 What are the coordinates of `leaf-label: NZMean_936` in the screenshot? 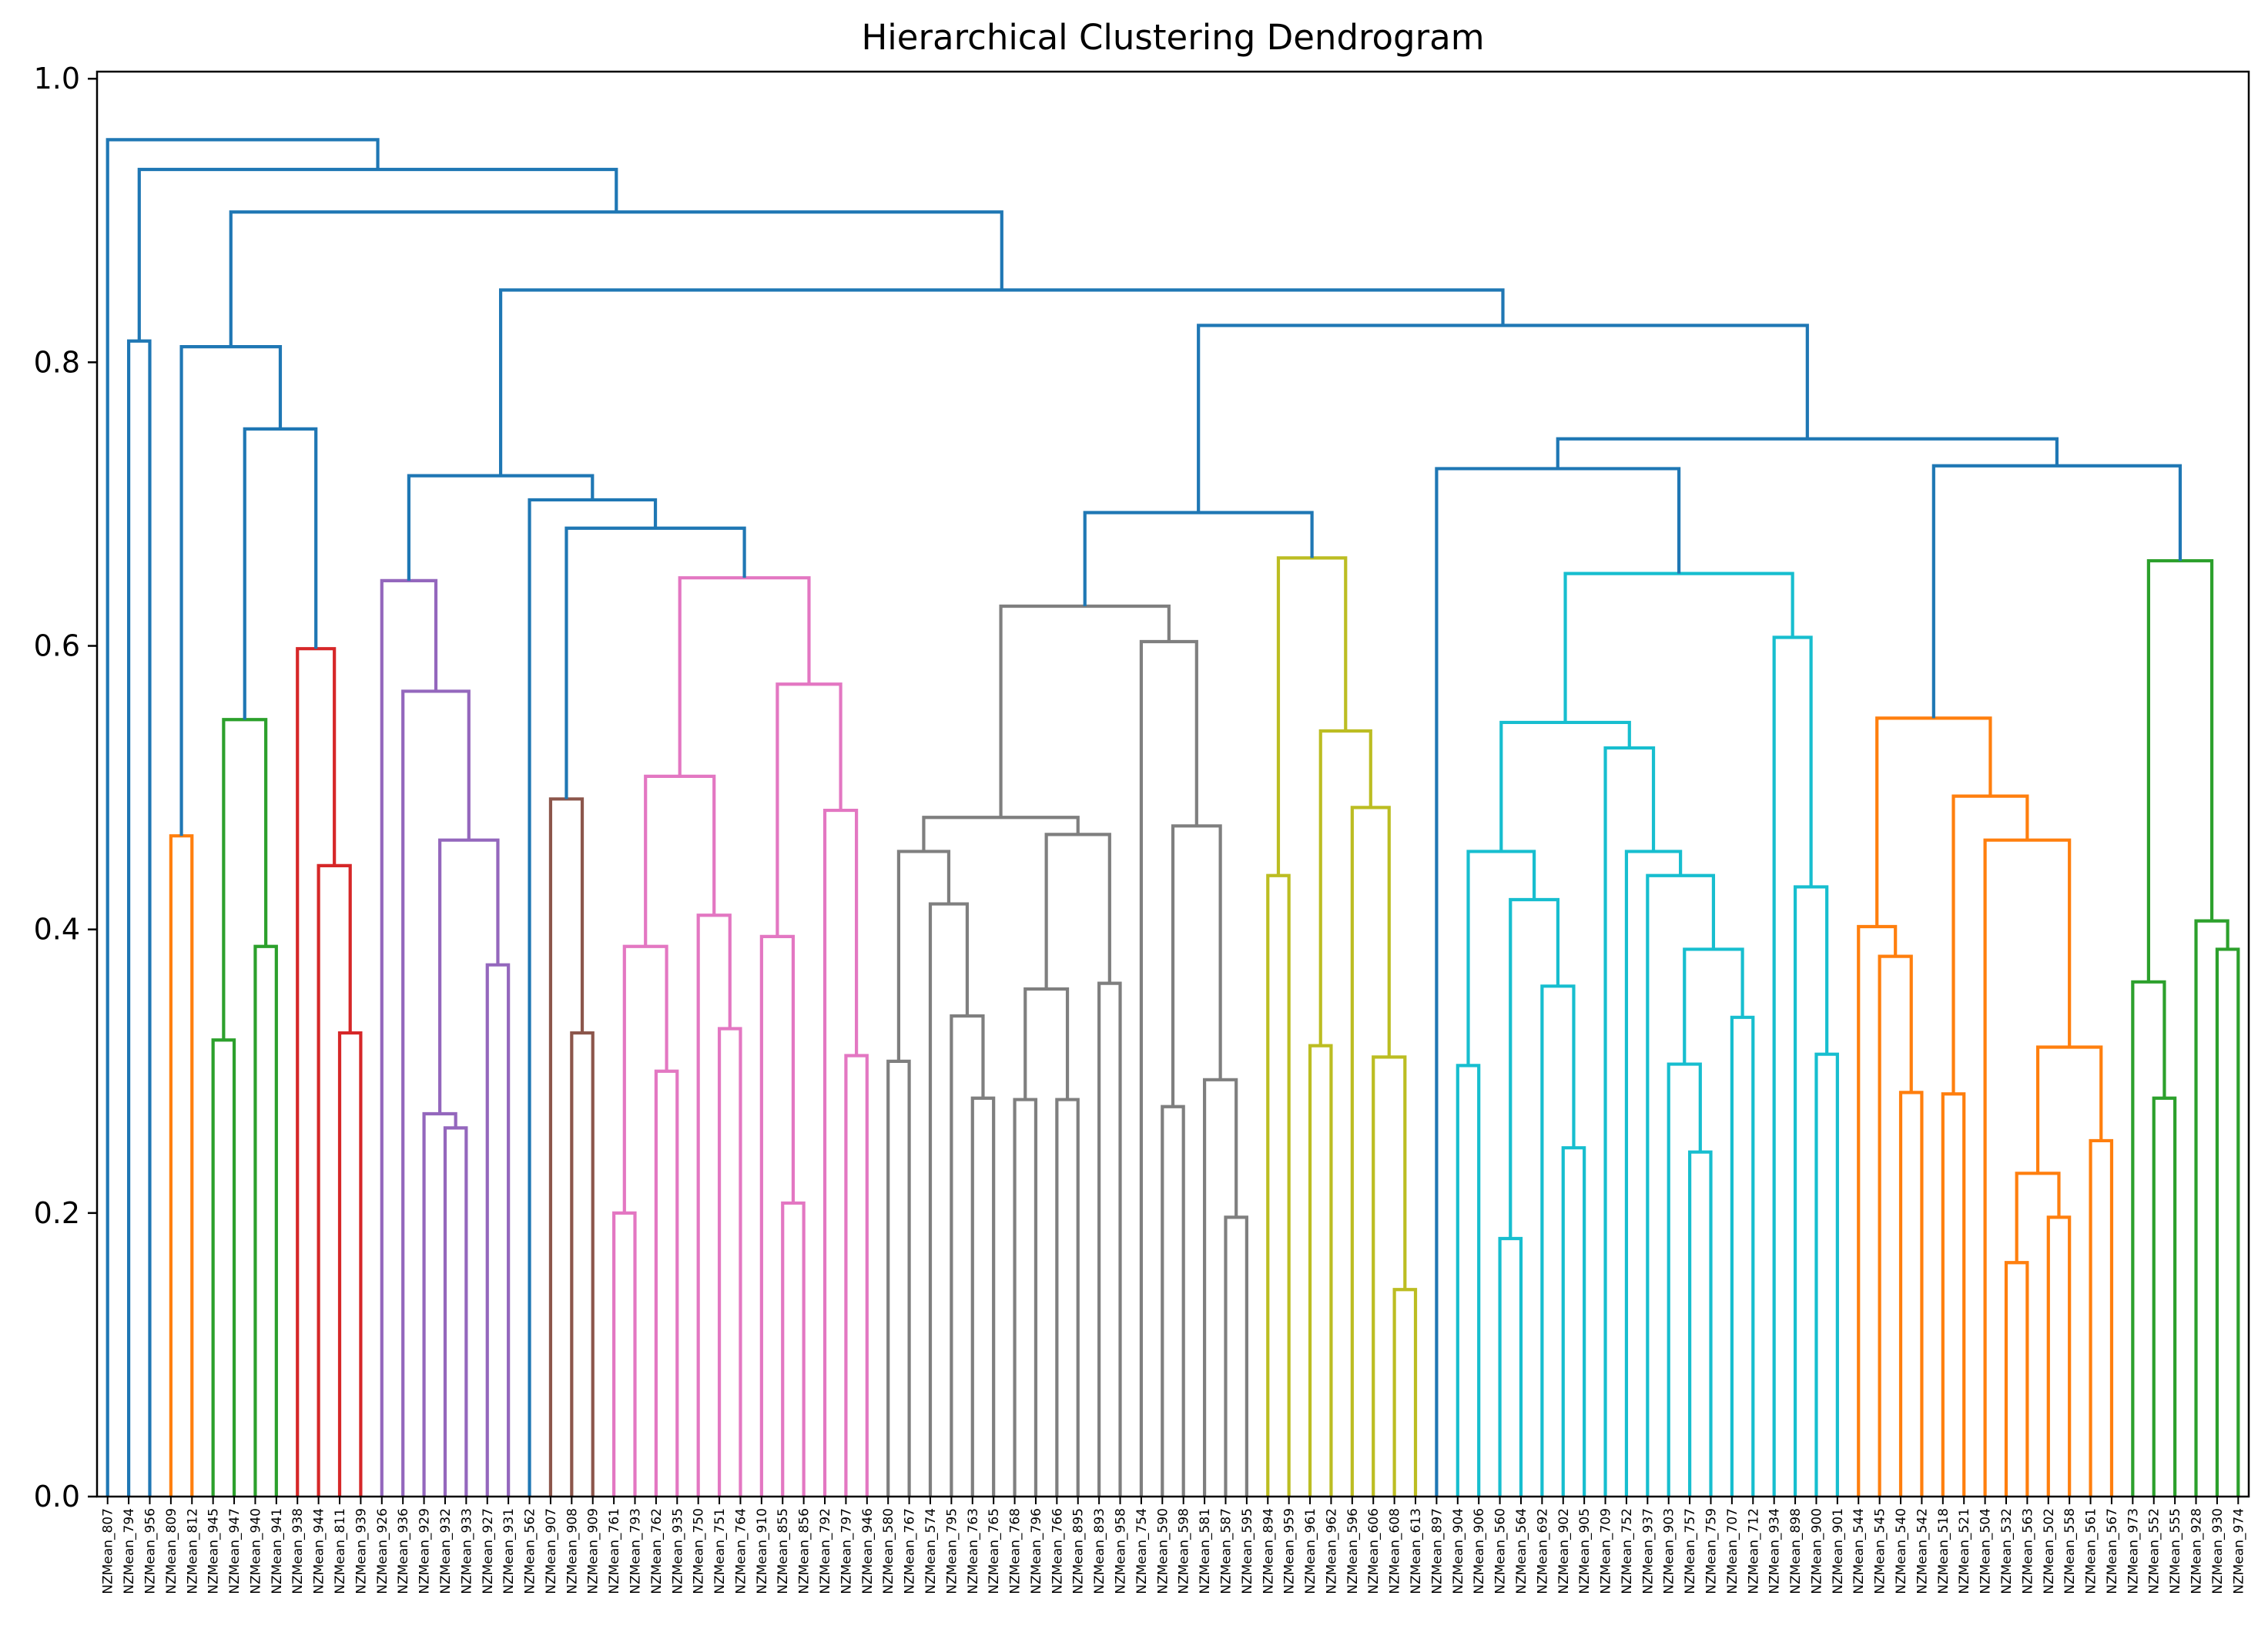 It's located at (403, 1551).